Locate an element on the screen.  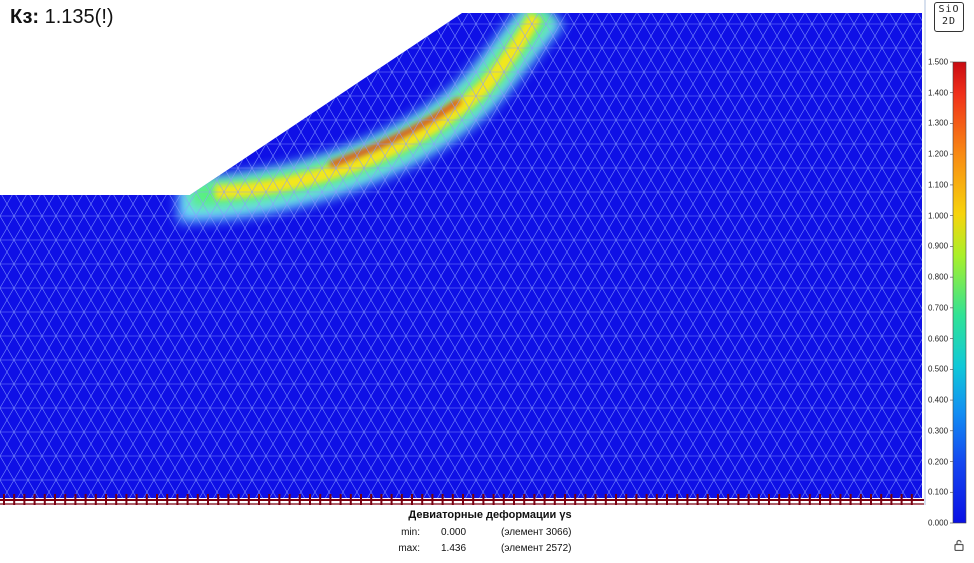
legend-tick-label: 0.200 is located at coordinates (938, 462).